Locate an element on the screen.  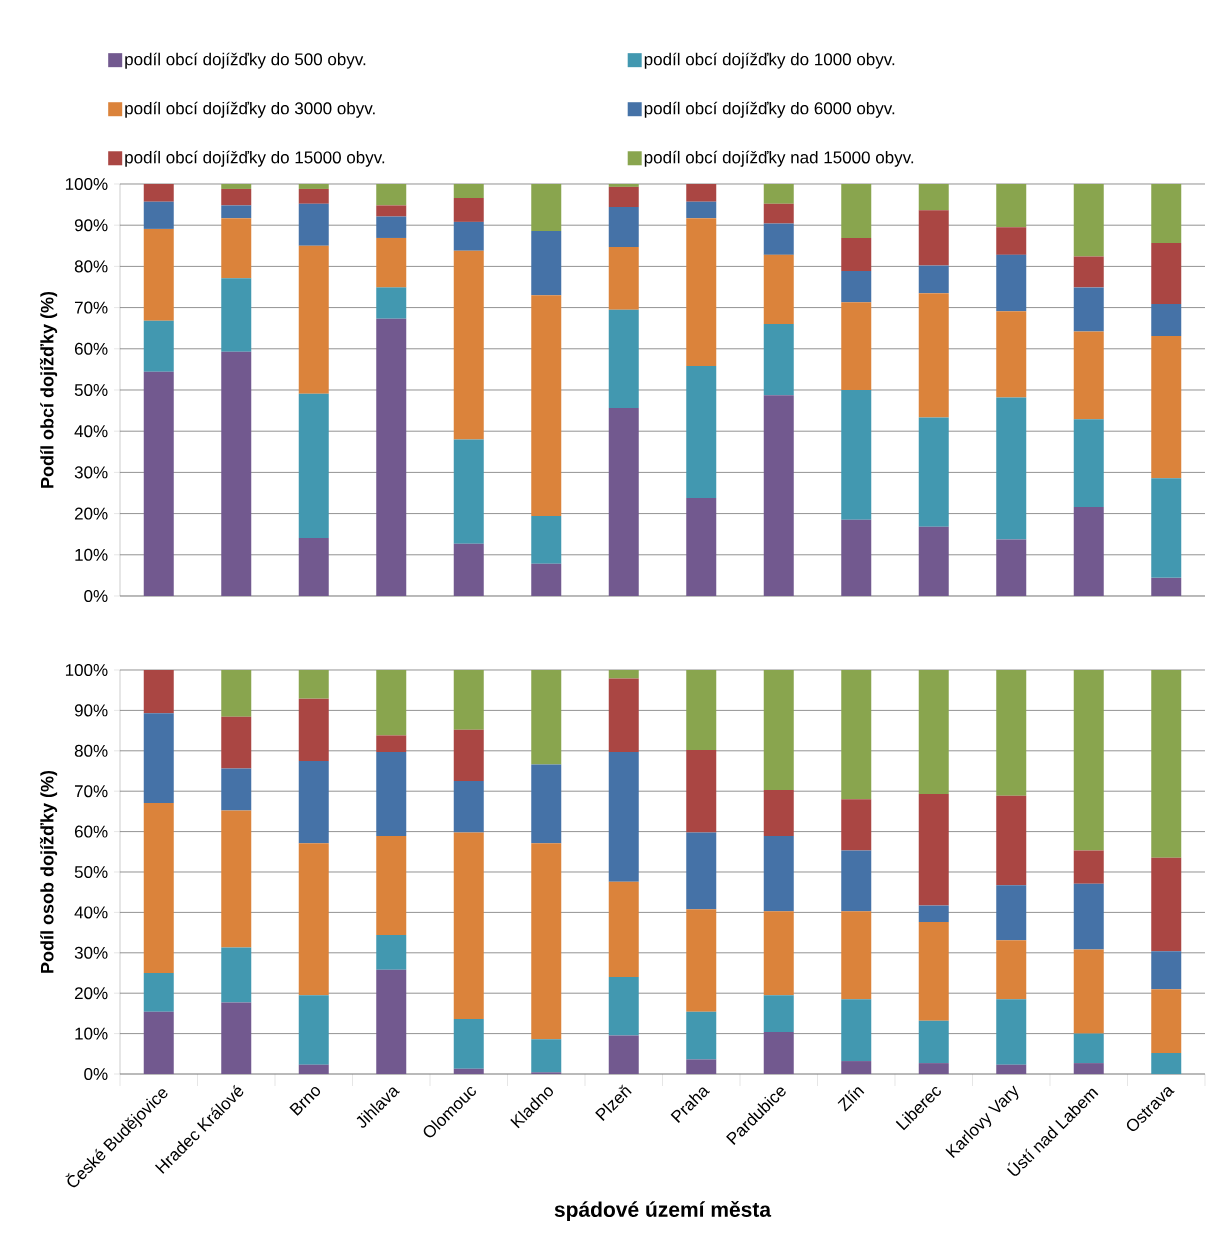
y-tick-label: 30% is located at coordinates (91, 952).